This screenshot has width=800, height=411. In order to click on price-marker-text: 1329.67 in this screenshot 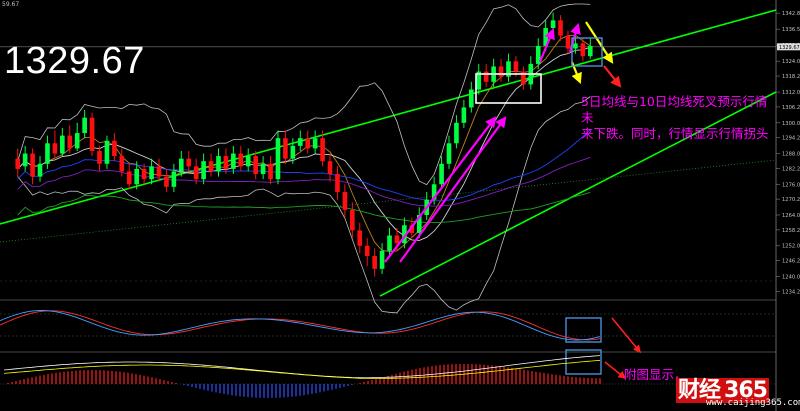, I will do `click(789, 48)`.